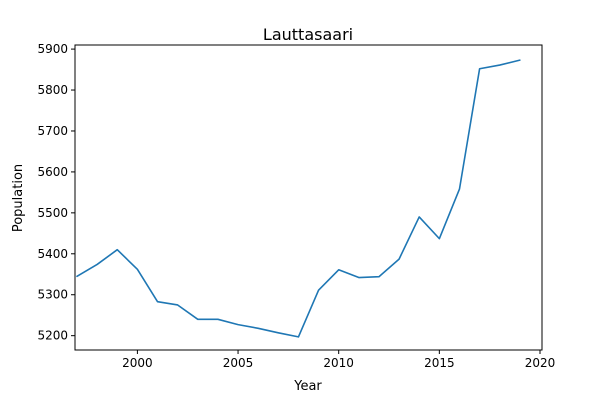  Describe the element at coordinates (52, 49) in the screenshot. I see `y-tick-label: 5900` at that location.